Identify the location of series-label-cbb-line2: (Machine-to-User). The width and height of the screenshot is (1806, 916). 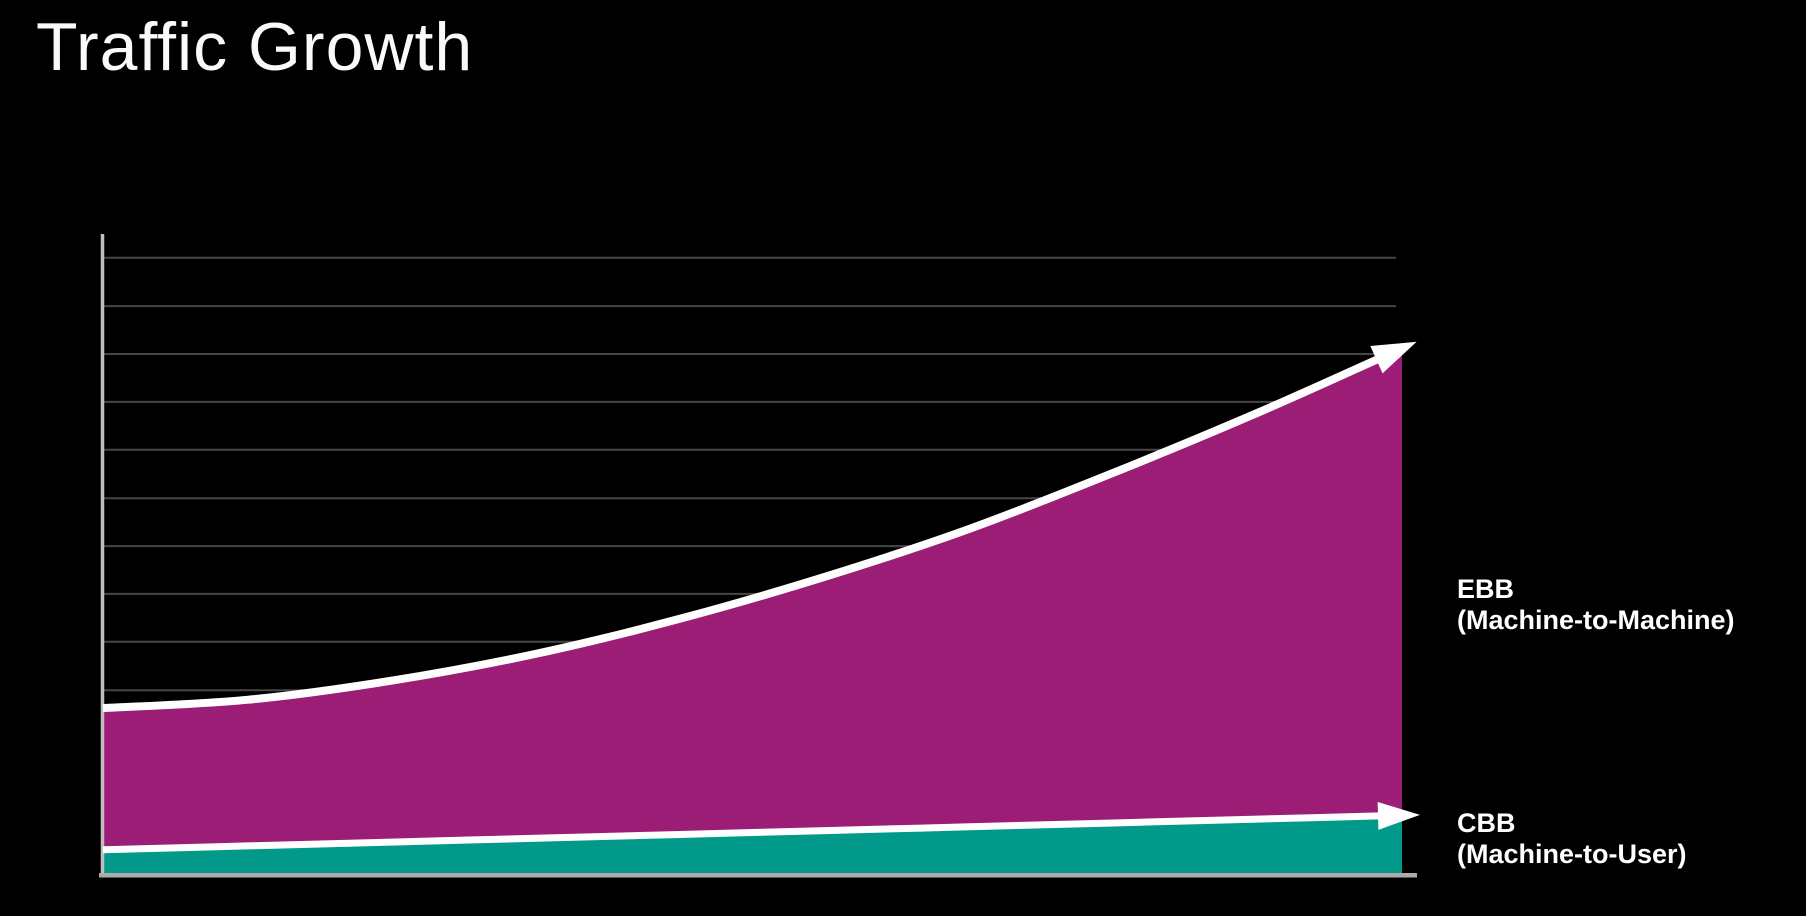
(1572, 854).